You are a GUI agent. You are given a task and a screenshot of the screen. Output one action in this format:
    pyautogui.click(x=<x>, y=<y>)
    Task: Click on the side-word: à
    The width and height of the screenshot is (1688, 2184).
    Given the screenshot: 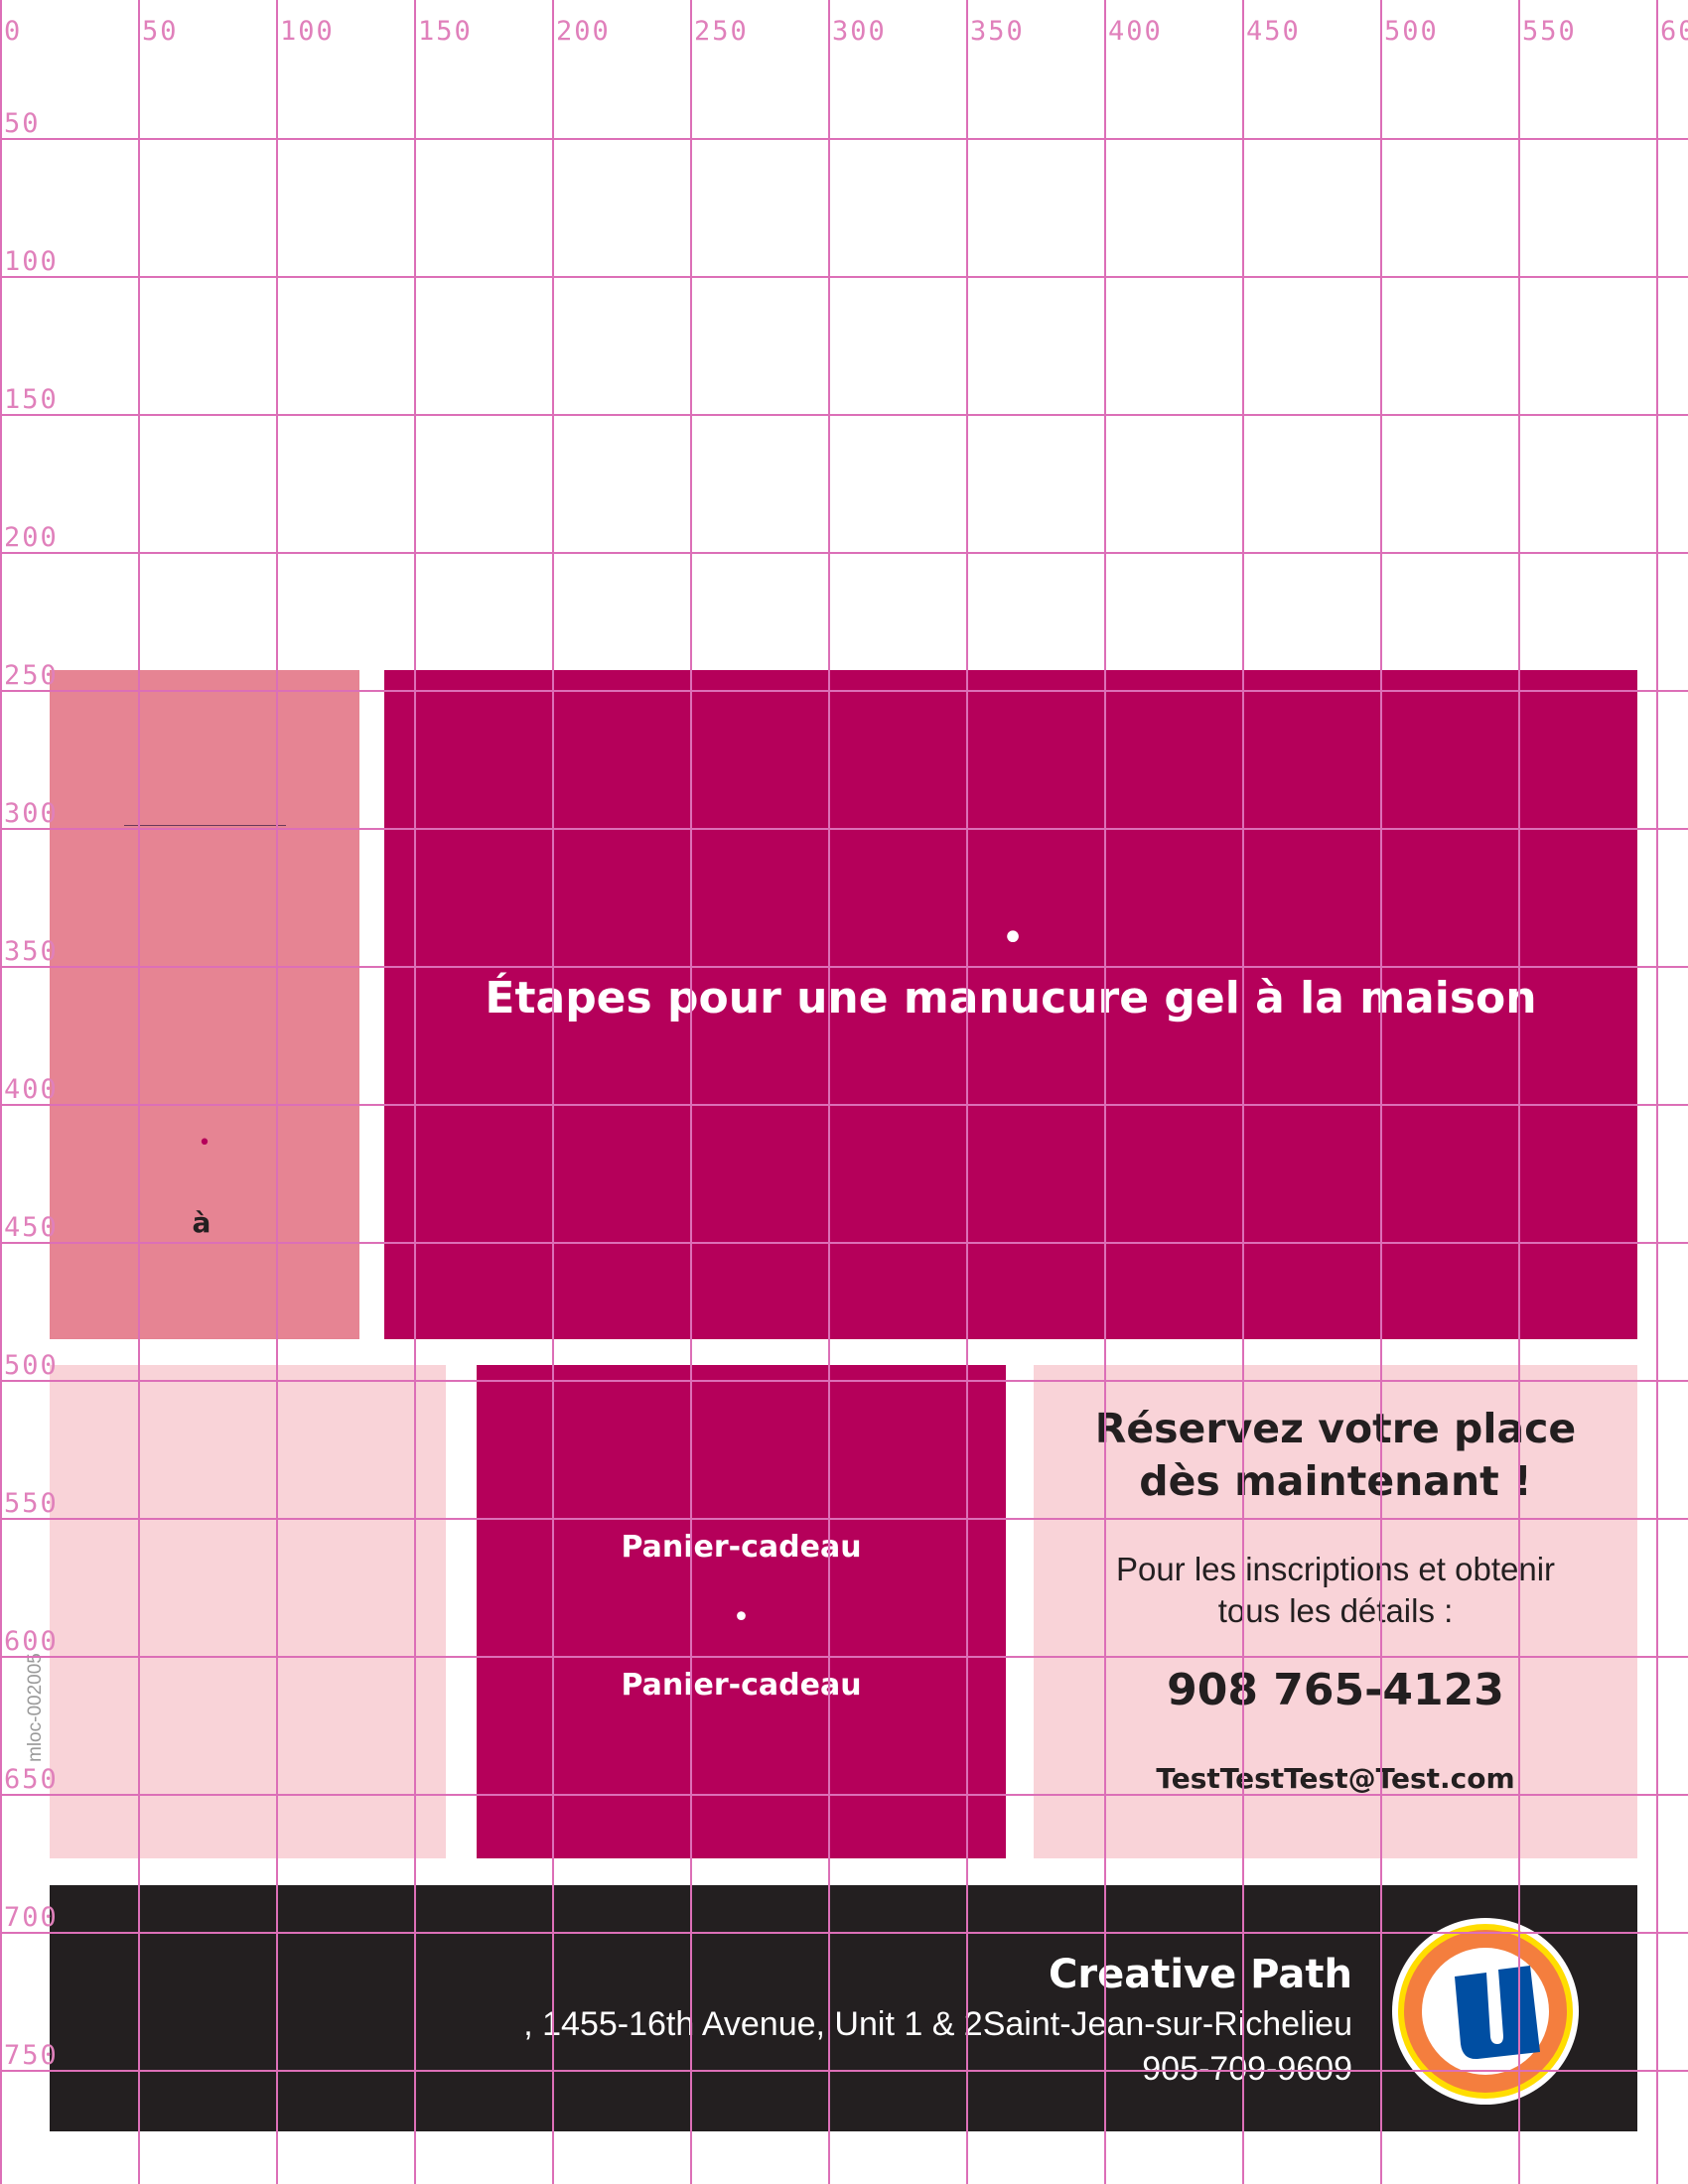 What is the action you would take?
    pyautogui.click(x=201, y=1222)
    